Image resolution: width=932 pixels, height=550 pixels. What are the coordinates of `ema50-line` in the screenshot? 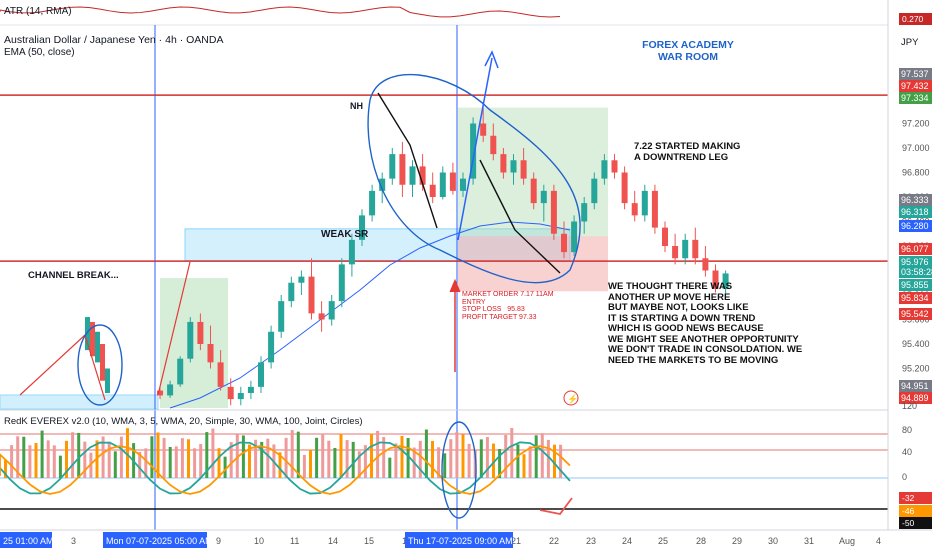 It's located at (370, 315).